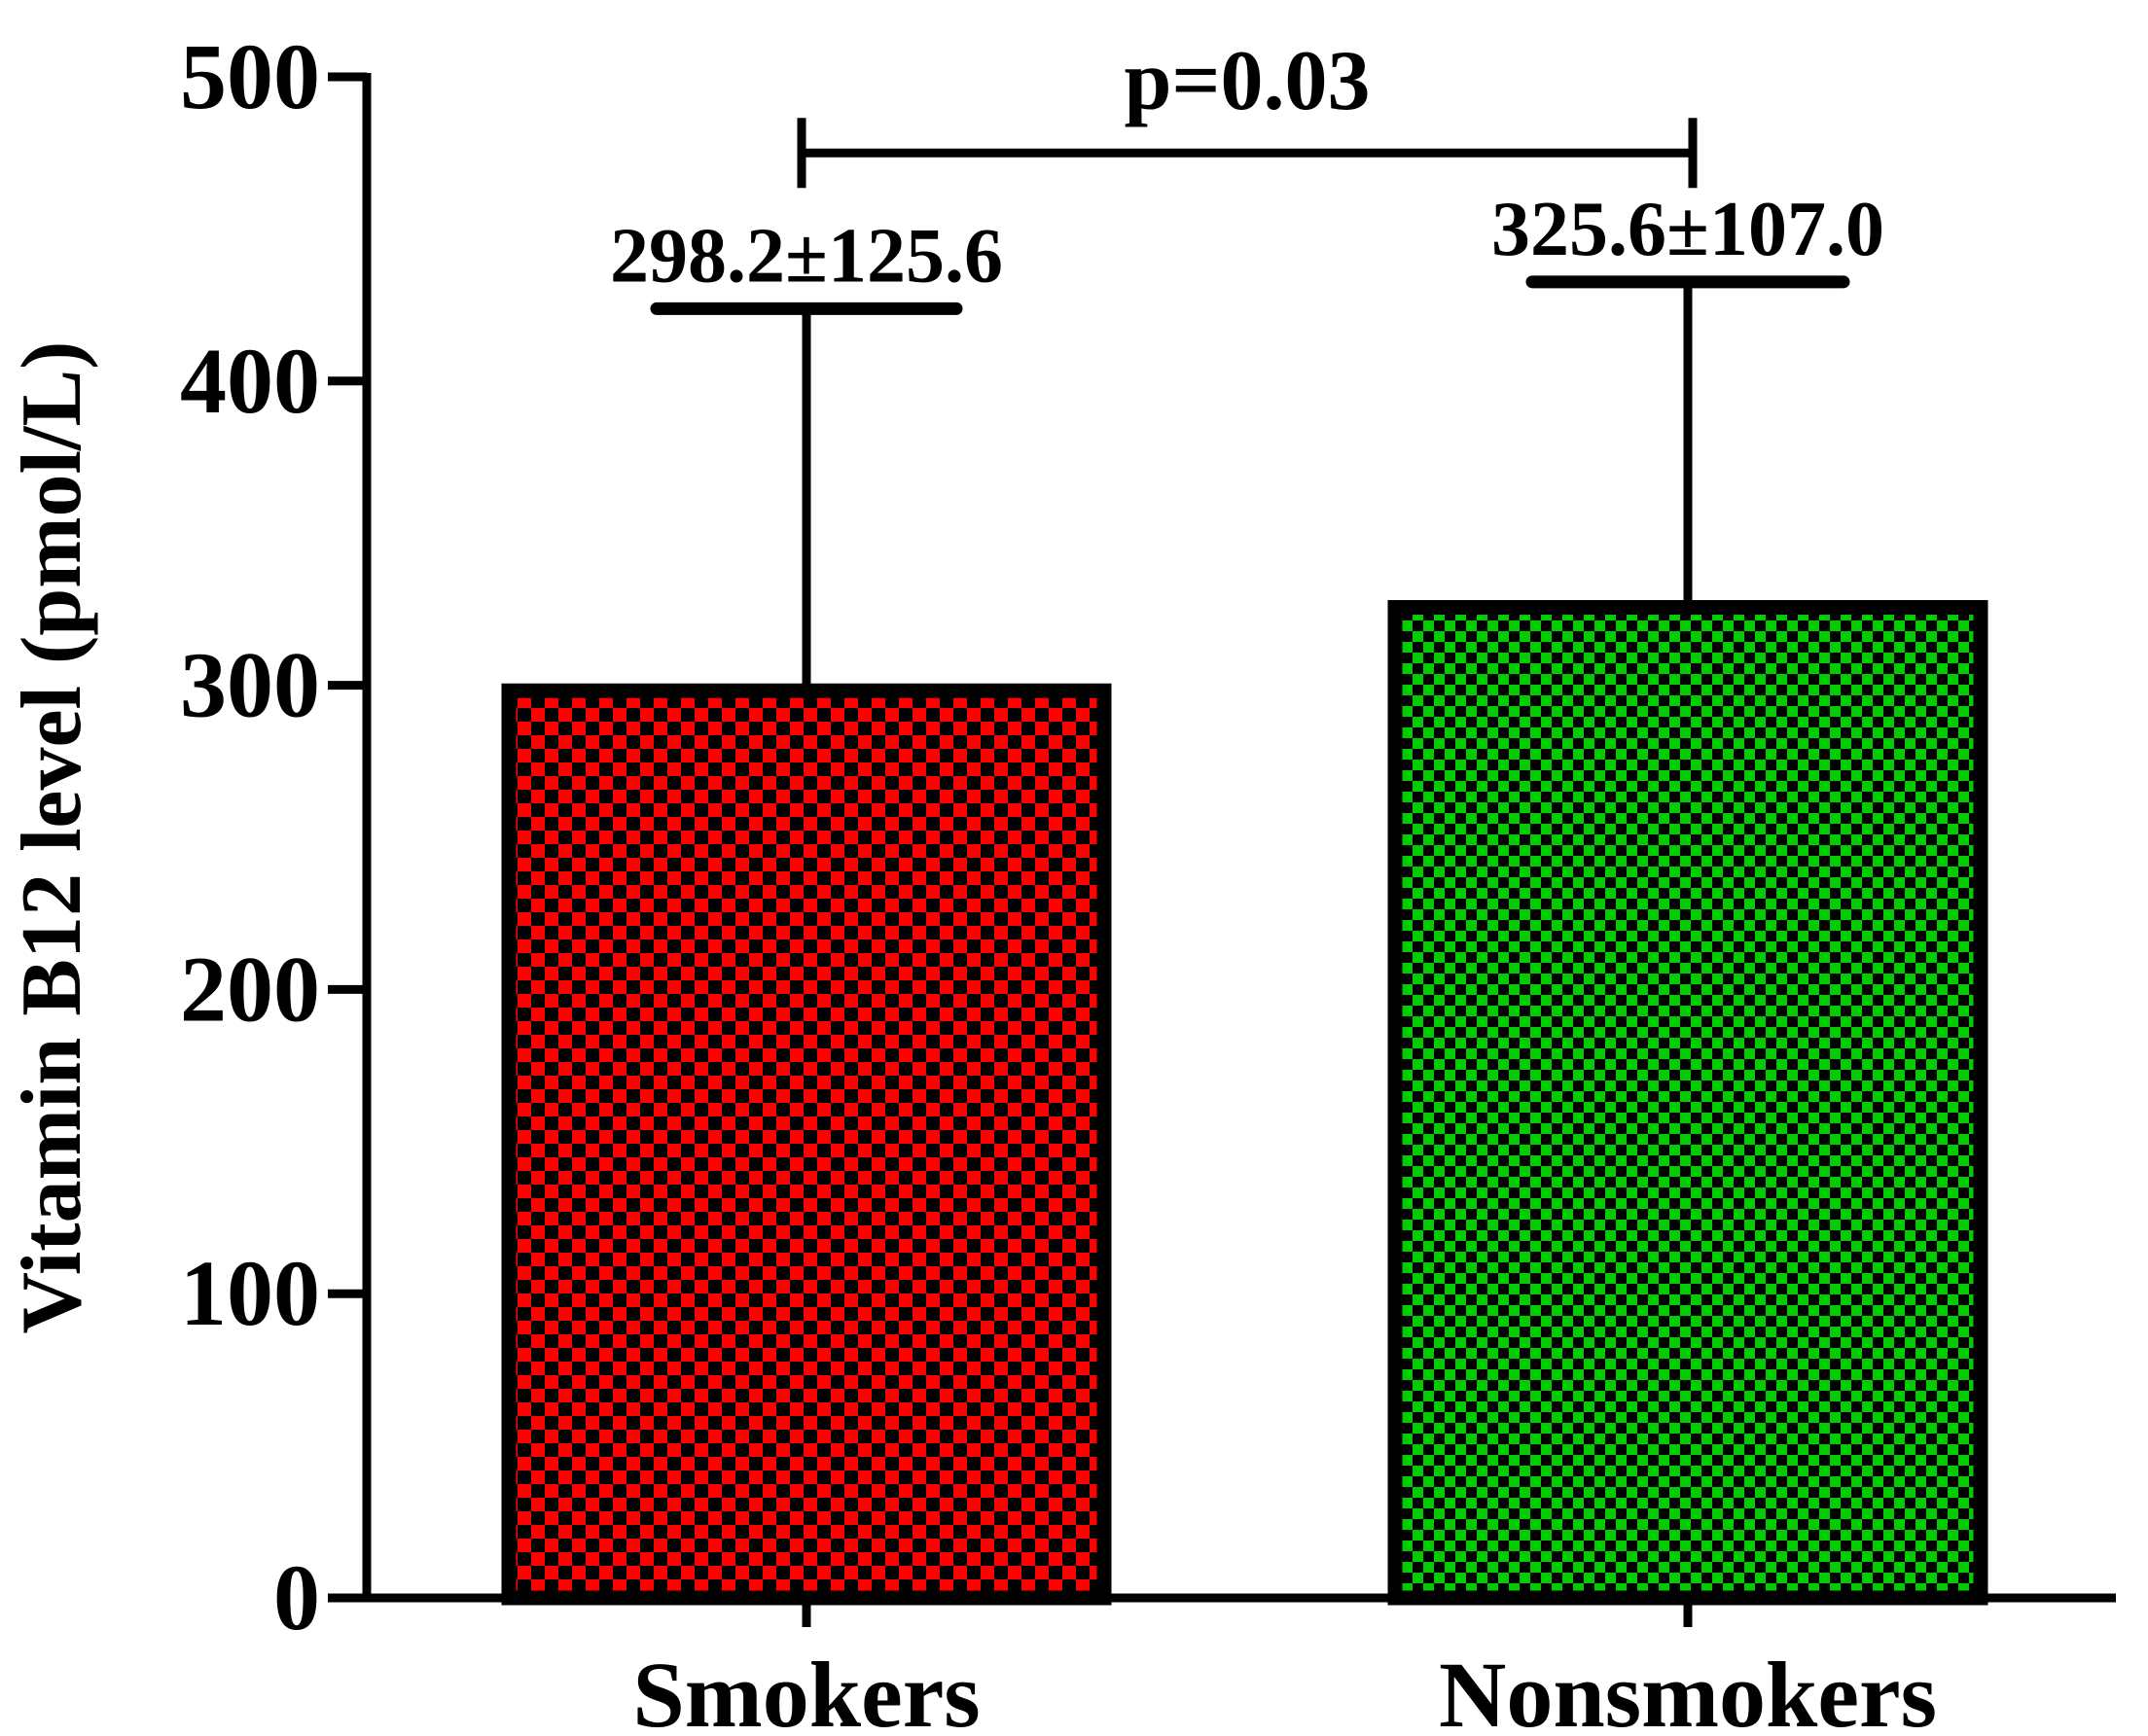 The height and width of the screenshot is (1736, 2148). I want to click on y-tick-label-400: 400, so click(250, 381).